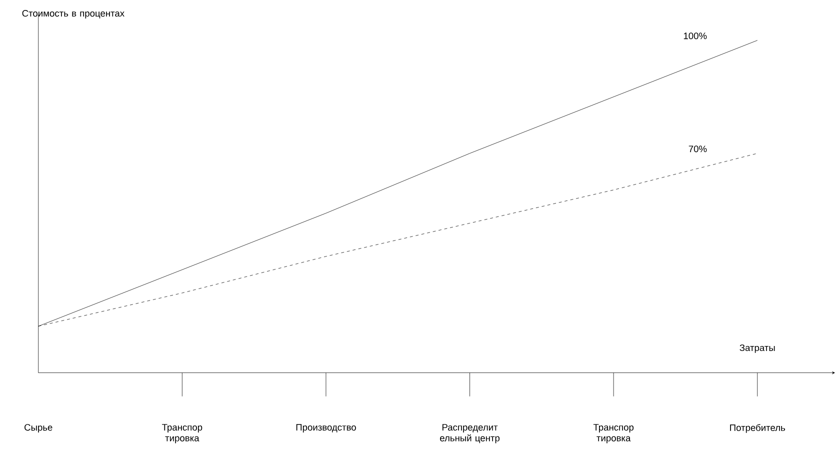  I want to click on x-axis-title: Затраты, so click(757, 348).